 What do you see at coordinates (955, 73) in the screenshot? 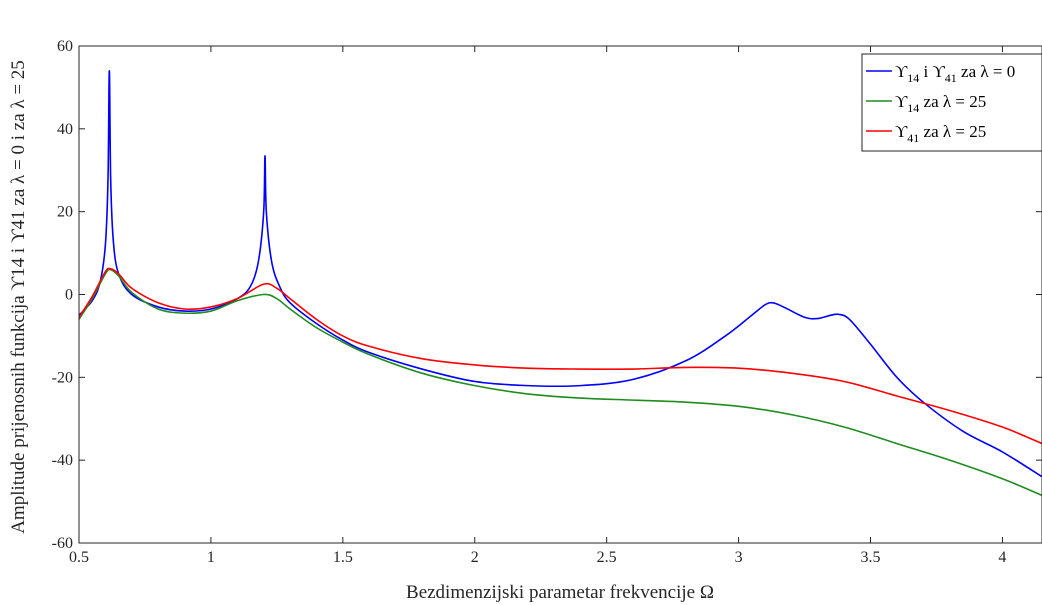
I see `legend-entry-label: ϒ14 i ϒ41 za λ = 0` at bounding box center [955, 73].